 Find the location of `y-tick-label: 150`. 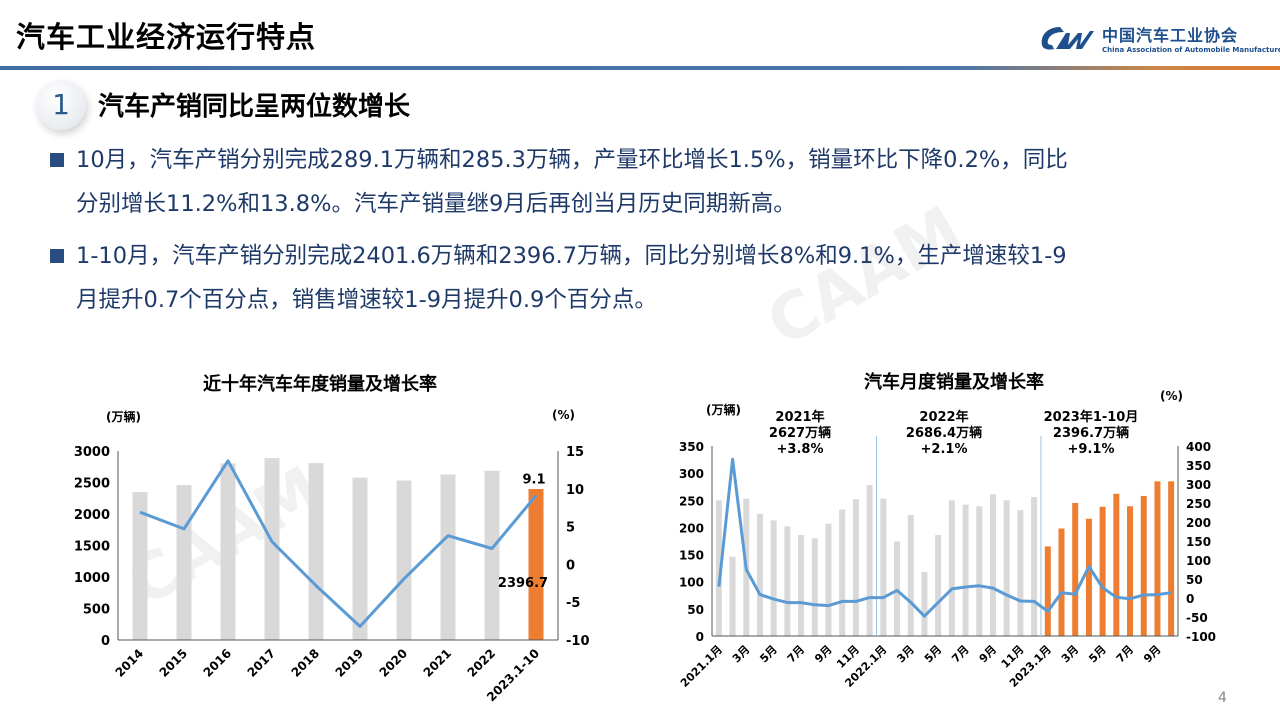

y-tick-label: 150 is located at coordinates (691, 556).